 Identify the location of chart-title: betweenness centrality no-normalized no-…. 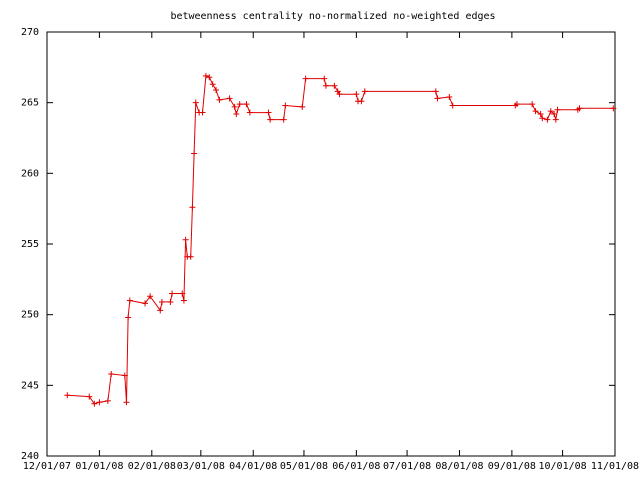
(332, 16).